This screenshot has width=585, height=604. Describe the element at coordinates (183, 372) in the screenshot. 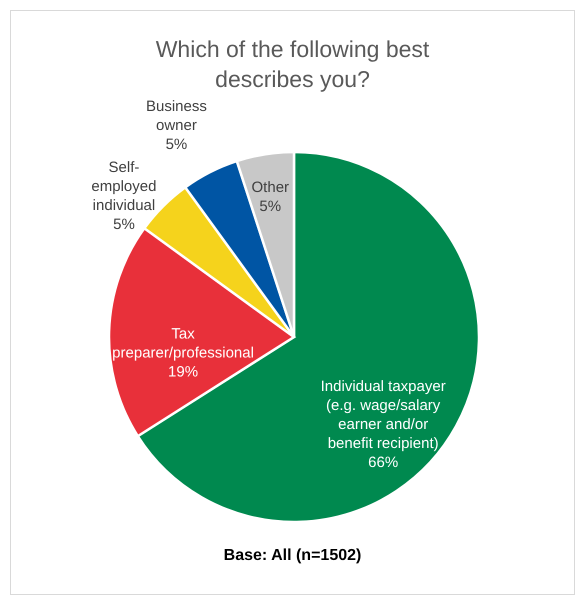

I see `data-label: 19%` at that location.